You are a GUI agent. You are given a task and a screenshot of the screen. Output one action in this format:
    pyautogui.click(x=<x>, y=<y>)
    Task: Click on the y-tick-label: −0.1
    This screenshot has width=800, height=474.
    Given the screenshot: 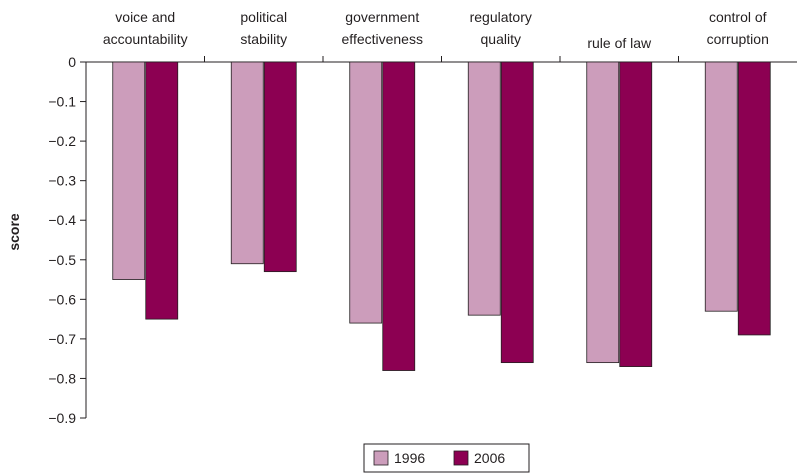 What is the action you would take?
    pyautogui.click(x=62, y=102)
    